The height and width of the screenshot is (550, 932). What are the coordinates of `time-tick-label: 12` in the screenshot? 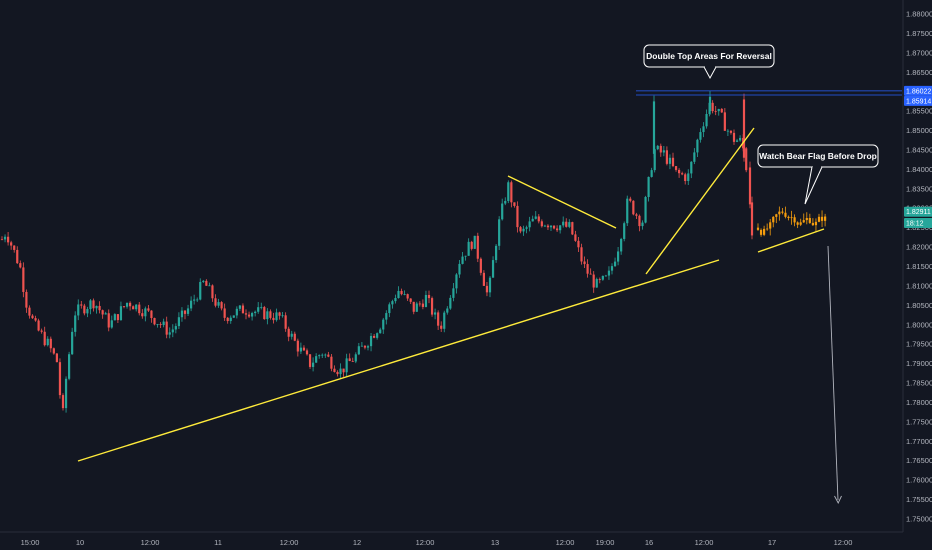 It's located at (357, 542).